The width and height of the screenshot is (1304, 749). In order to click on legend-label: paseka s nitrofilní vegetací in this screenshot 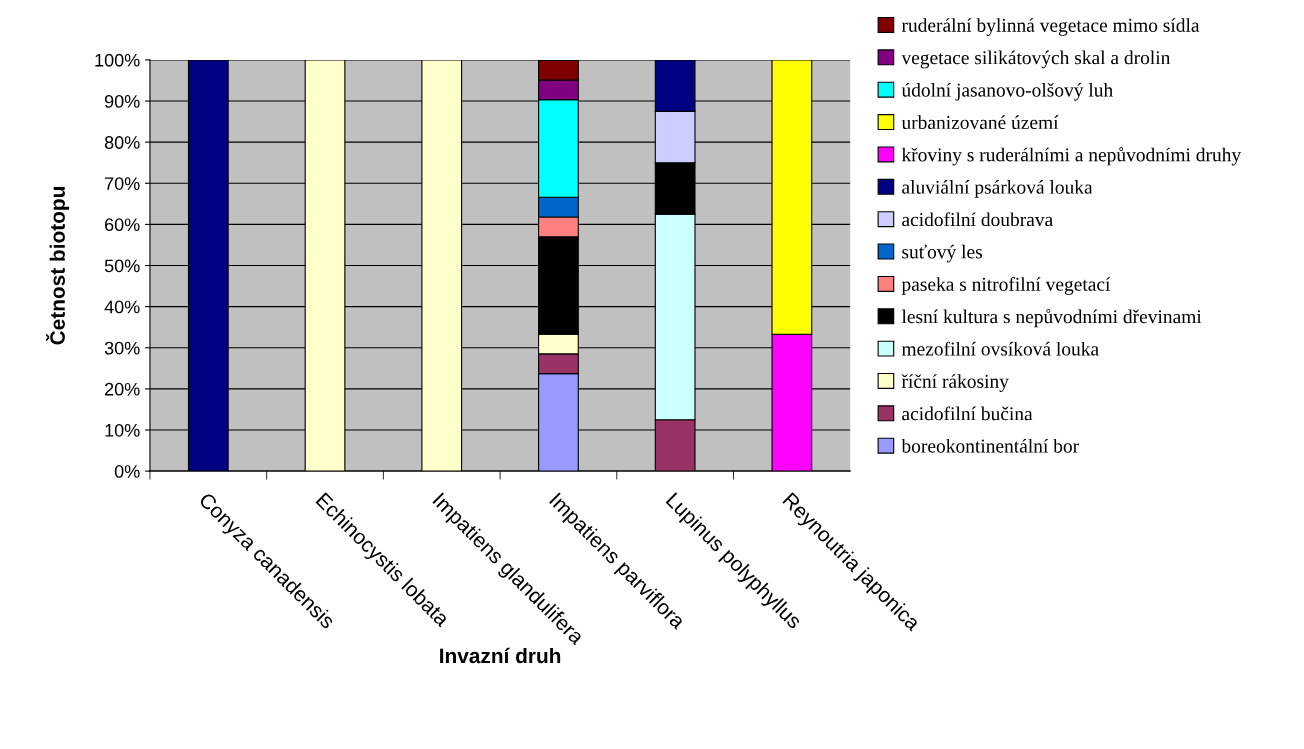, I will do `click(1006, 285)`.